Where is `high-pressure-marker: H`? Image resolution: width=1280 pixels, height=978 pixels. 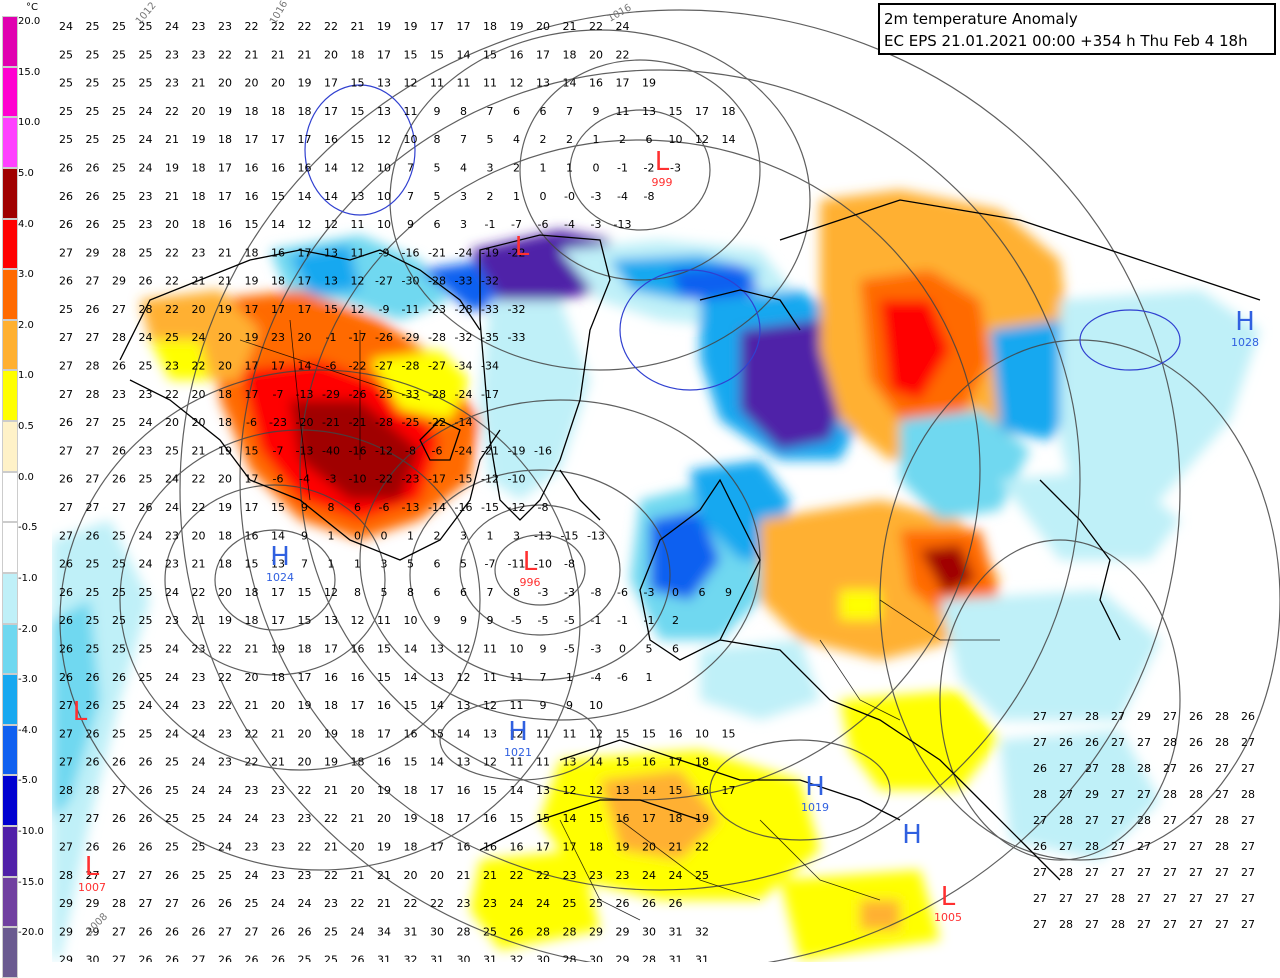
high-pressure-marker: H is located at coordinates (912, 835).